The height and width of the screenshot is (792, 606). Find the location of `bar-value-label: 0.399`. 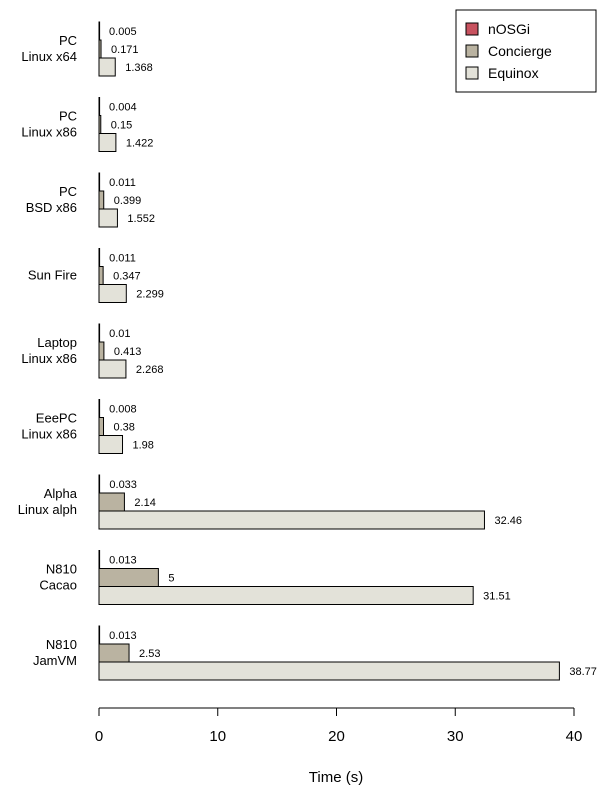

bar-value-label: 0.399 is located at coordinates (128, 201).